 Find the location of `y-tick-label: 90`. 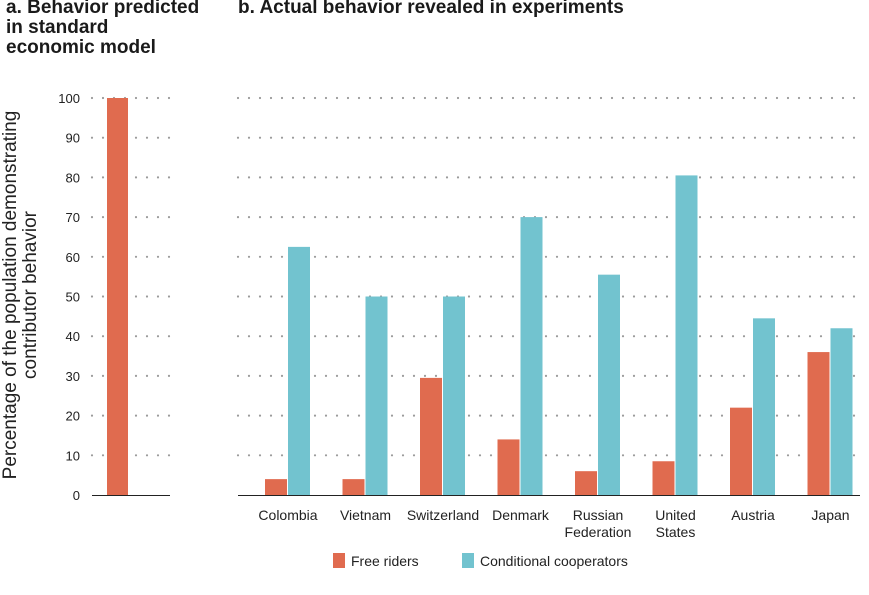

y-tick-label: 90 is located at coordinates (73, 138).